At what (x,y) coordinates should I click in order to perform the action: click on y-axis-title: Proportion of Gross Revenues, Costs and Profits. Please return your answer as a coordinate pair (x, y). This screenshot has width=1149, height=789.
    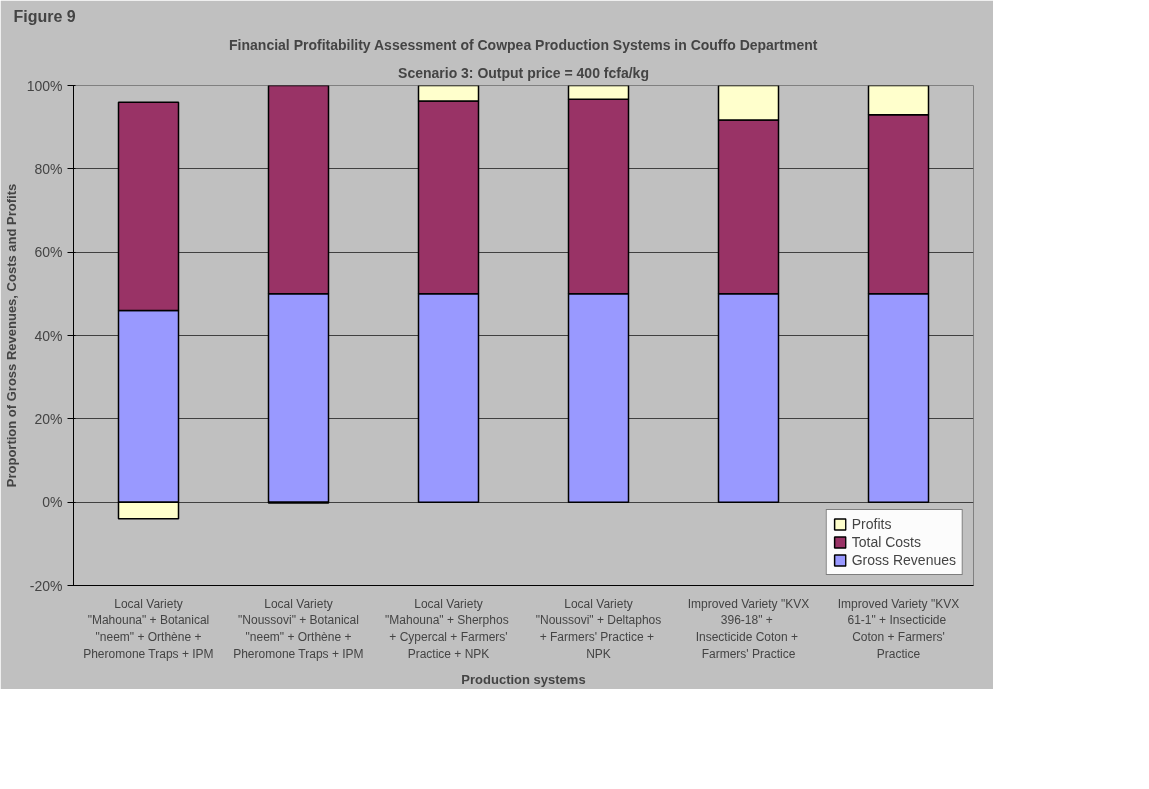
    Looking at the image, I should click on (11, 335).